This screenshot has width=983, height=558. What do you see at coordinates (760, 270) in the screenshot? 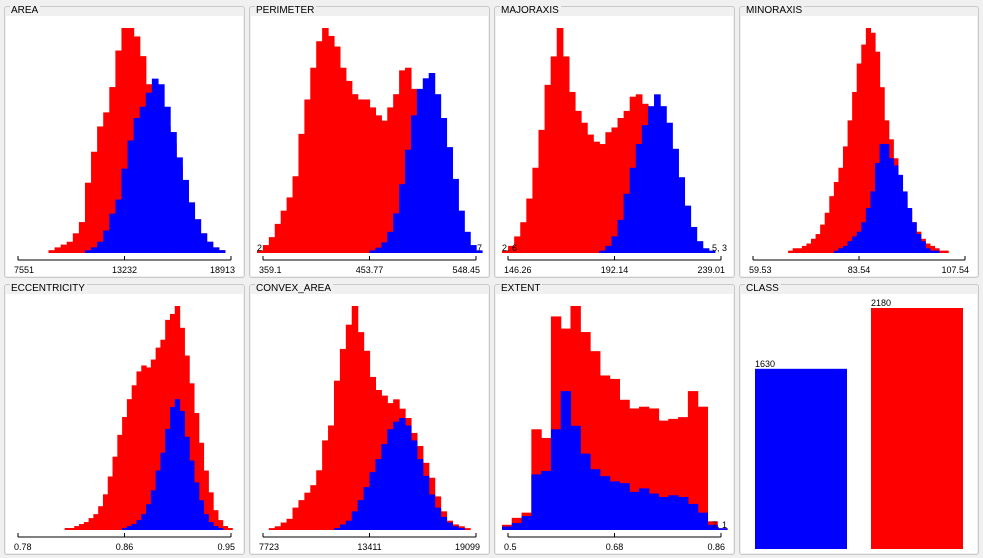
I see `x-tick-label: 59.53` at bounding box center [760, 270].